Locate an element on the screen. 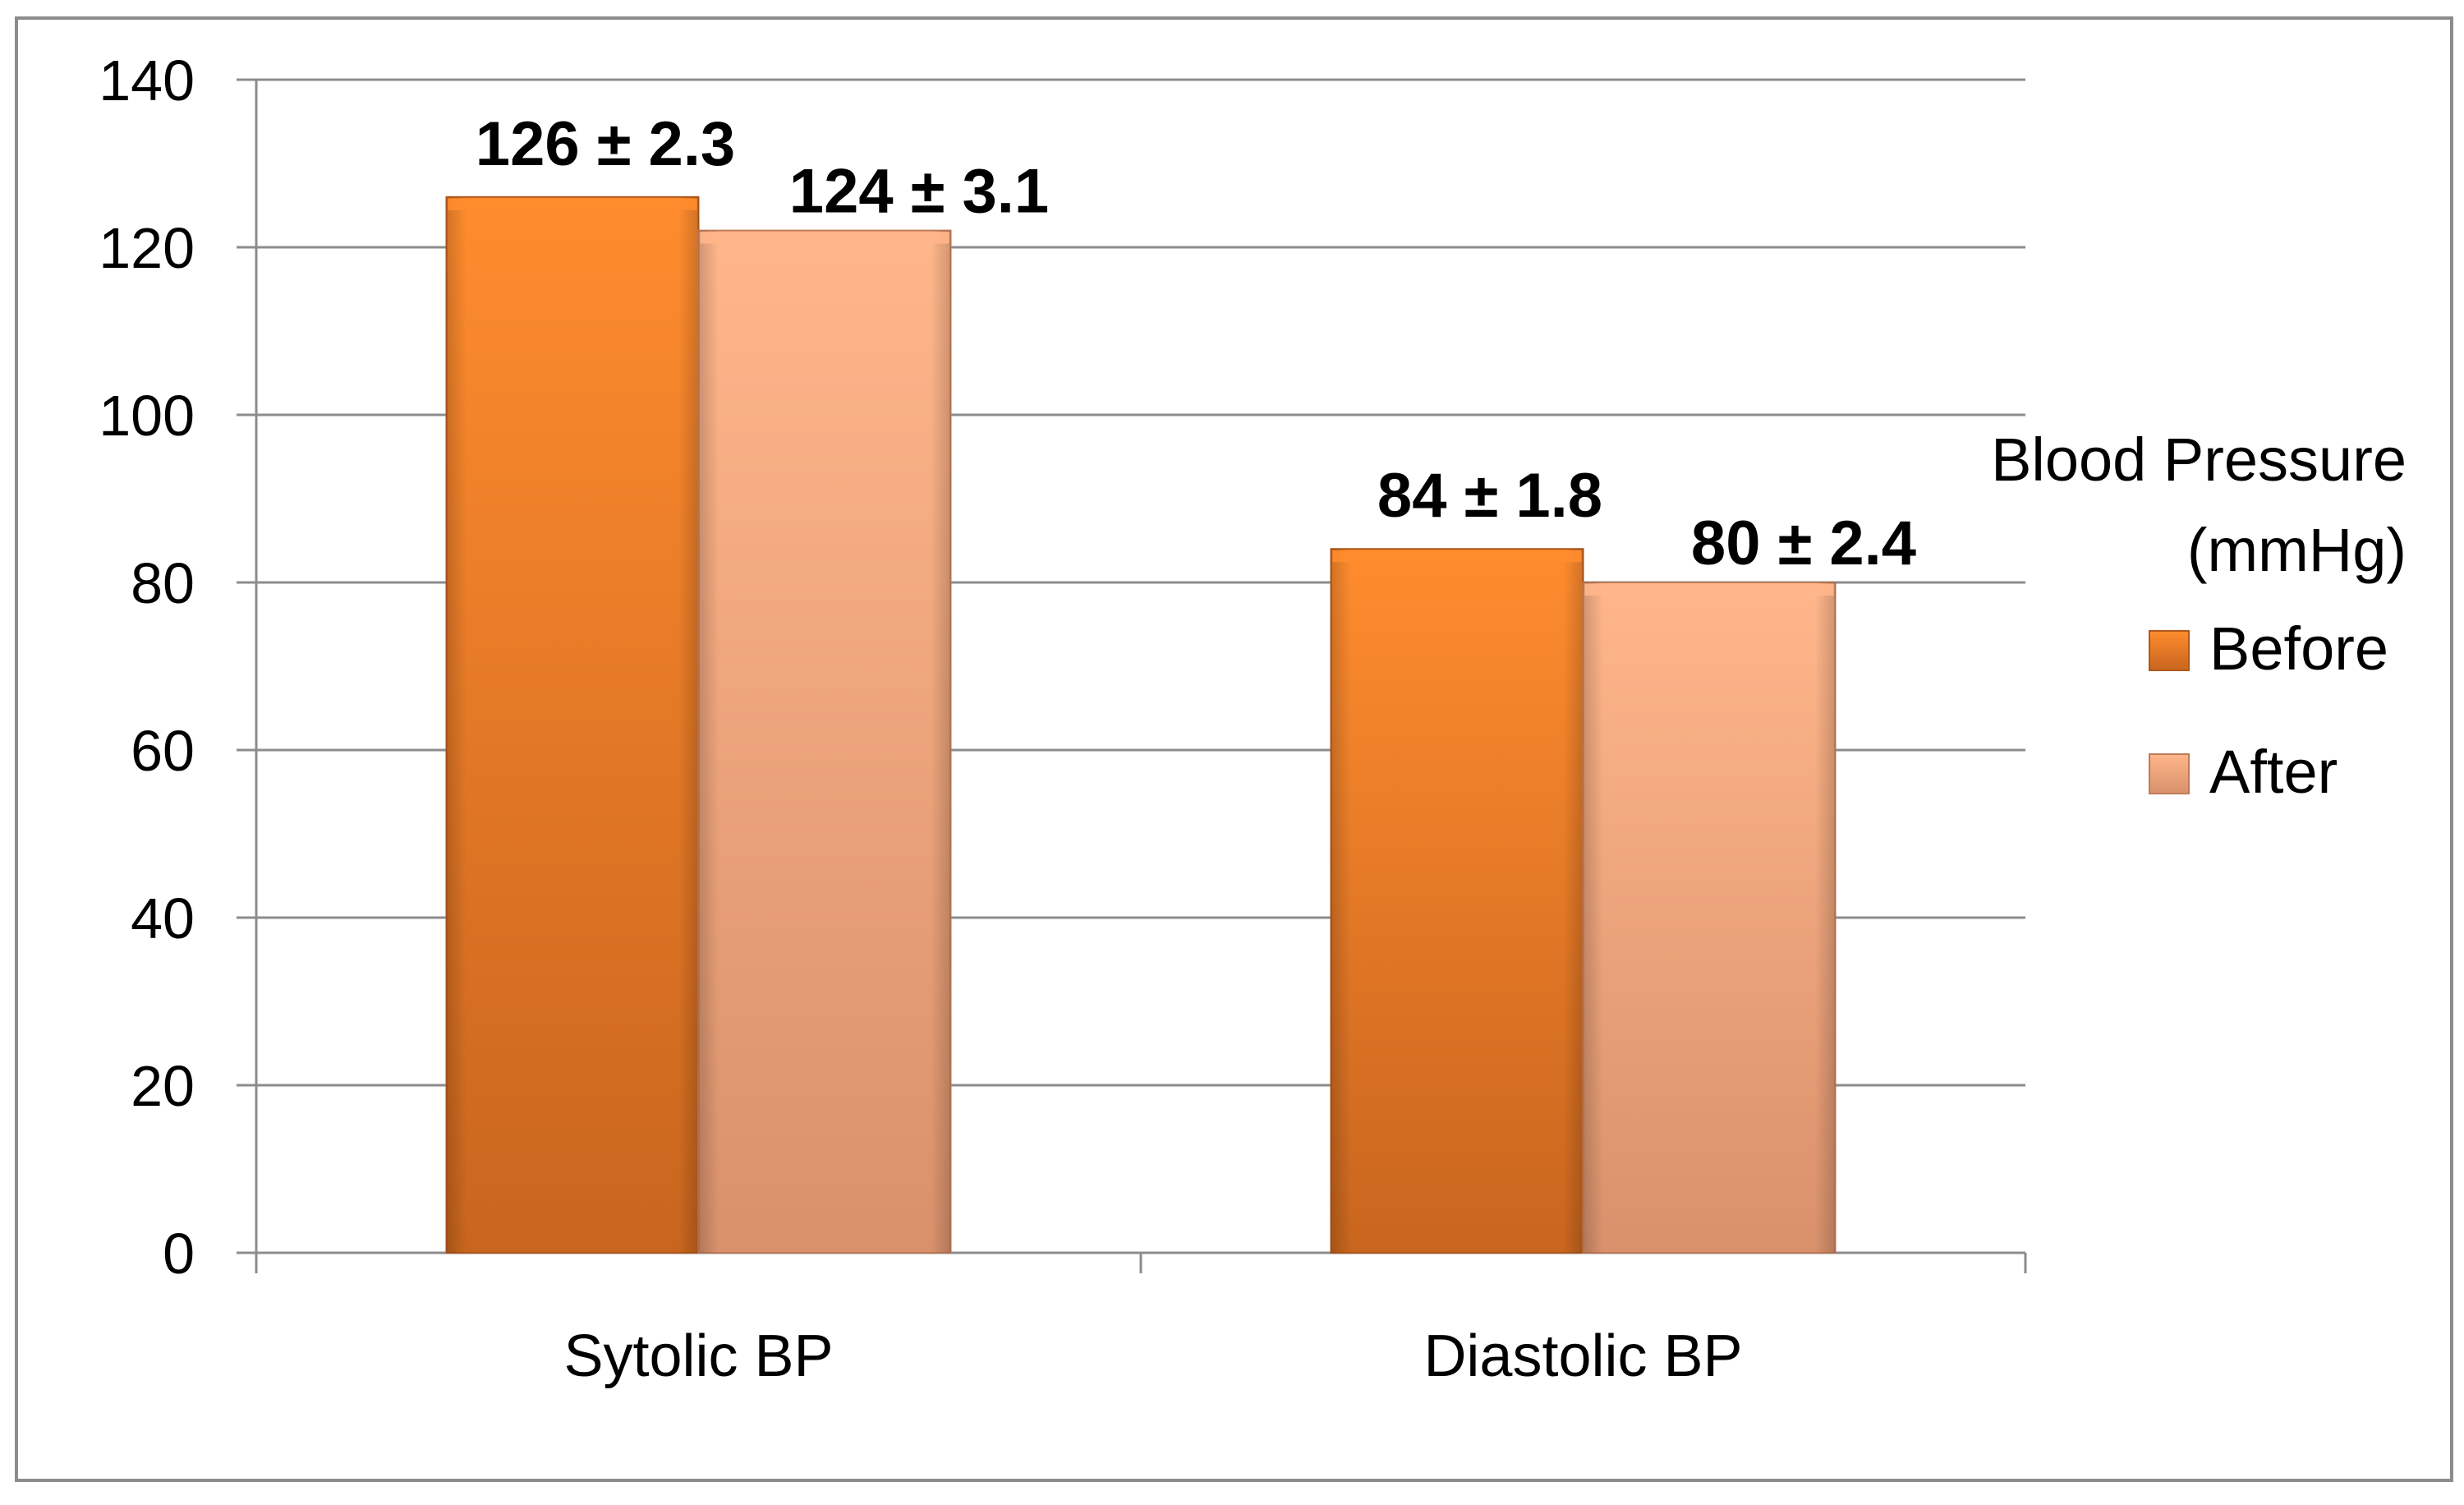 This screenshot has width=2464, height=1505. data-label: 84 ± 1.8 is located at coordinates (1489, 496).